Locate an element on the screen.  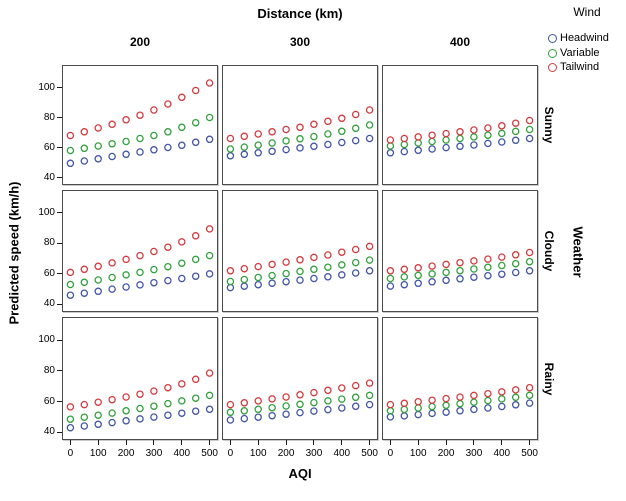
legend-entry-variable: Variable is located at coordinates (574, 53).